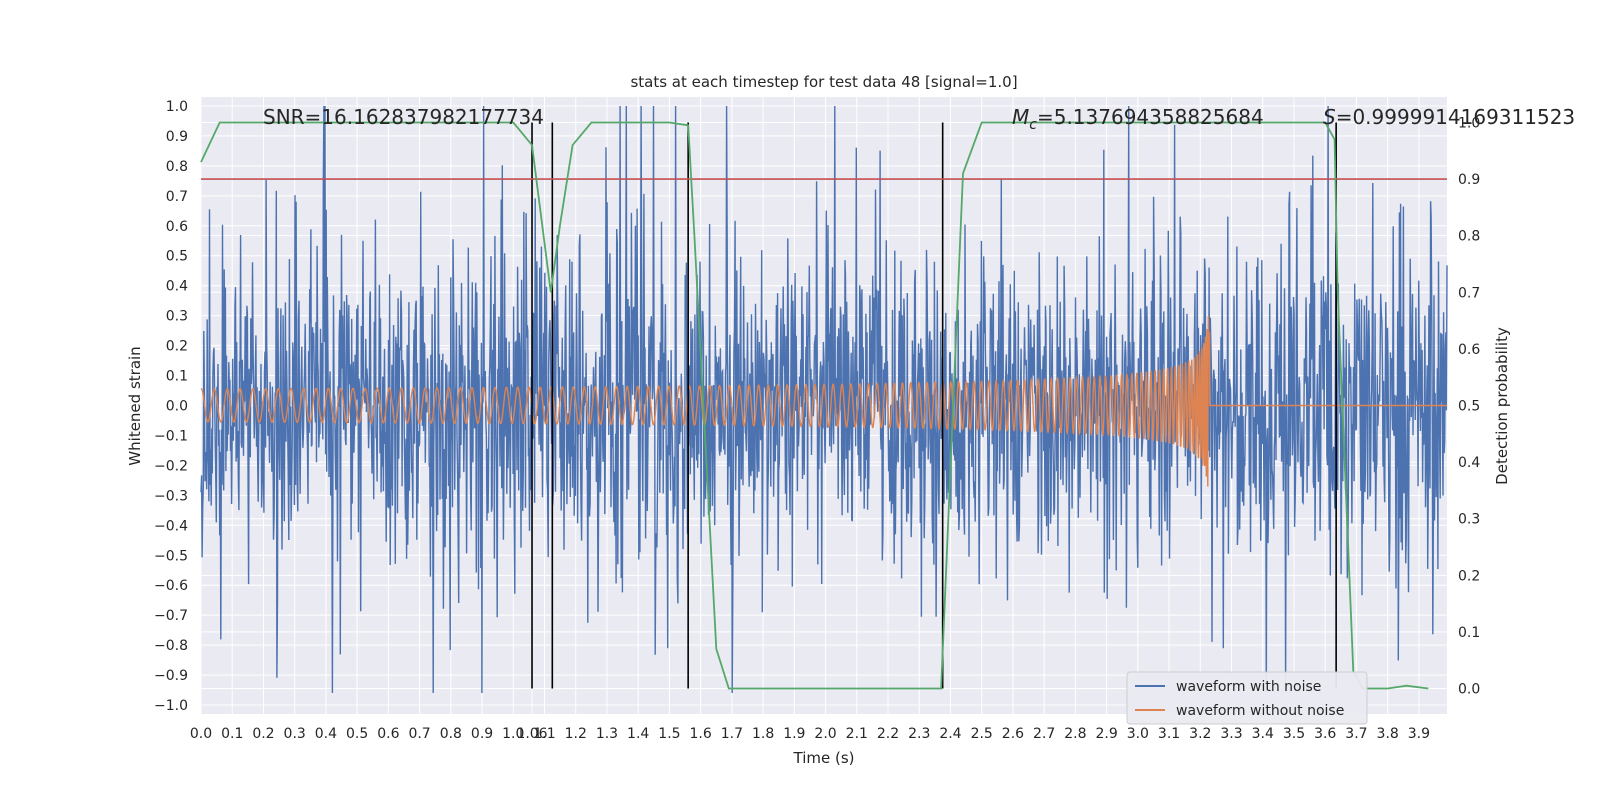  Describe the element at coordinates (669, 734) in the screenshot. I see `x-tick-label: 1.5` at that location.